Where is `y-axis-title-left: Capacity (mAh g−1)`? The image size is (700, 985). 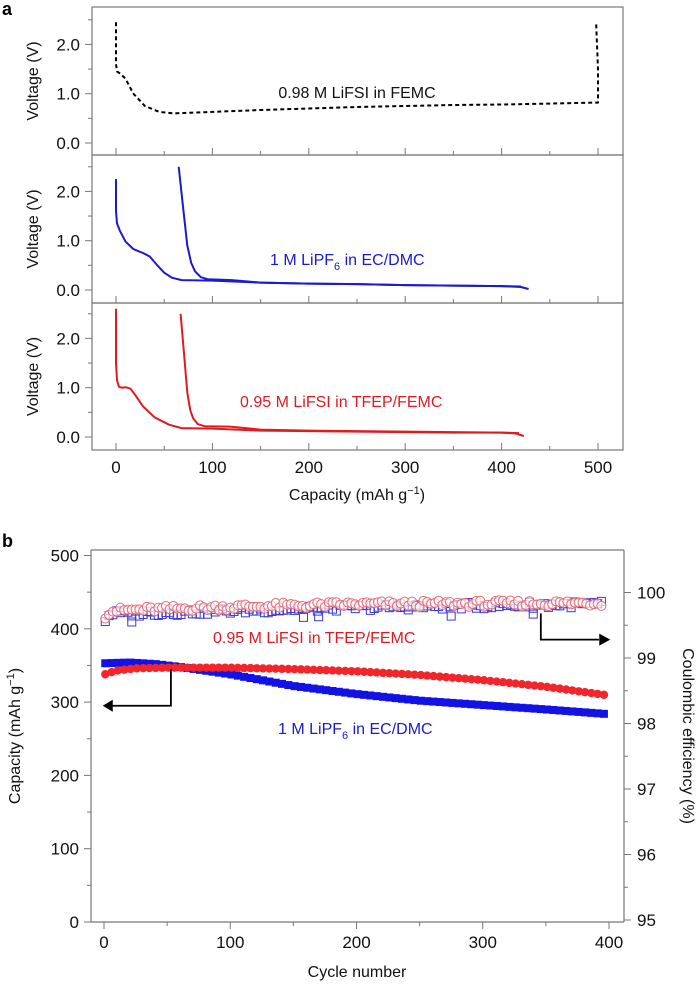 y-axis-title-left: Capacity (mAh g−1) is located at coordinates (14, 736).